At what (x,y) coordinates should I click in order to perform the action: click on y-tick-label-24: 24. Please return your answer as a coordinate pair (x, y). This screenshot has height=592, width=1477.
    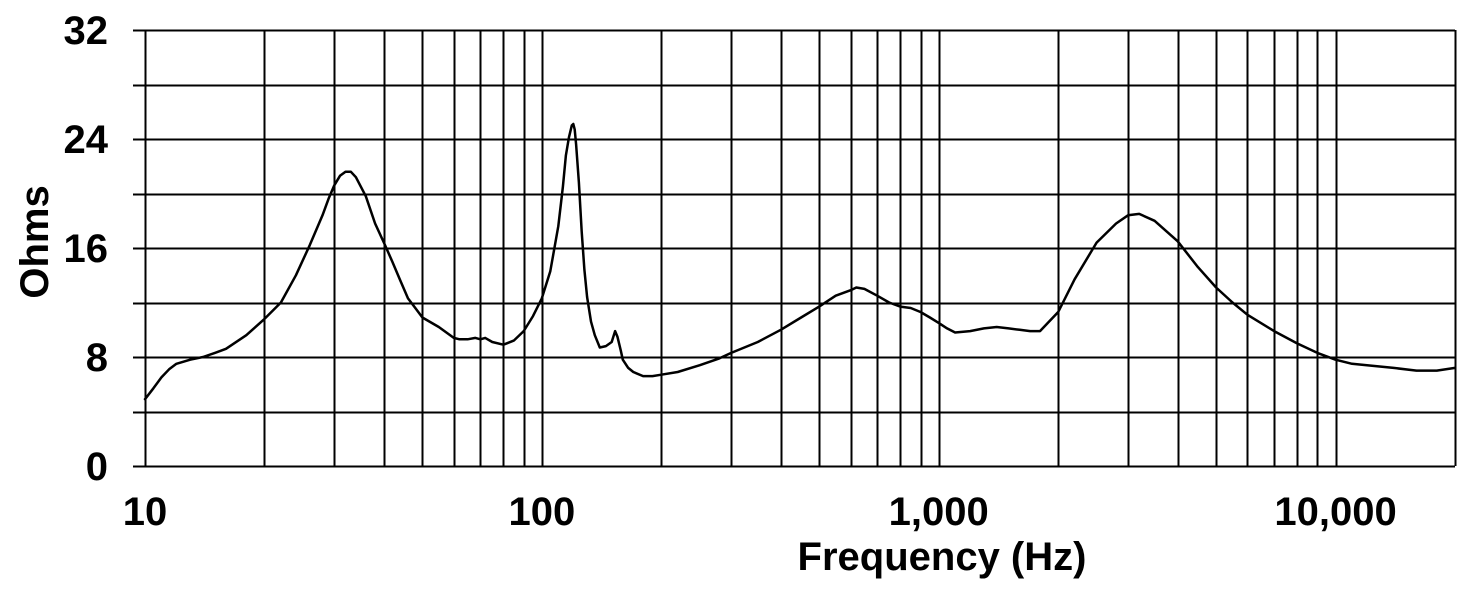
    Looking at the image, I should click on (86, 140).